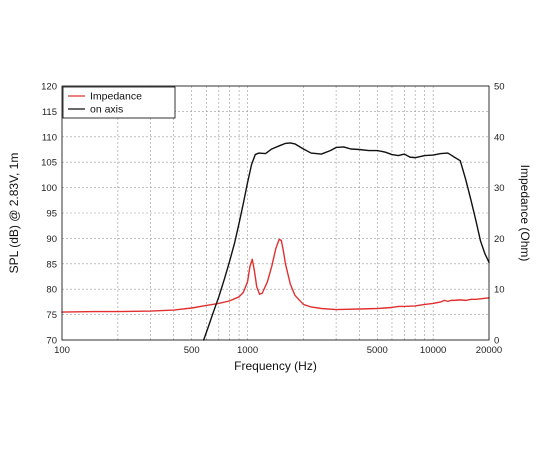 The image size is (550, 450). Describe the element at coordinates (499, 239) in the screenshot. I see `y-tick-label-right: 20` at that location.